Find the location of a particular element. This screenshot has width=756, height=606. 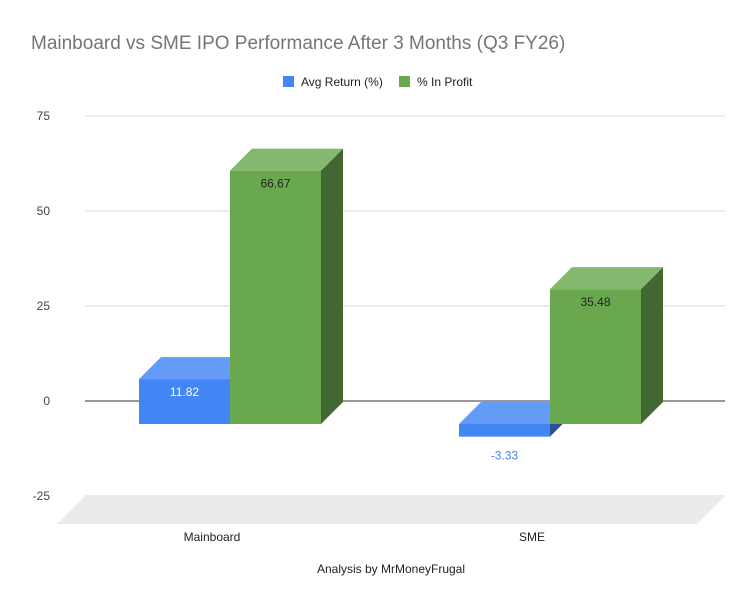

legend-swatch-avg-return is located at coordinates (288, 81).